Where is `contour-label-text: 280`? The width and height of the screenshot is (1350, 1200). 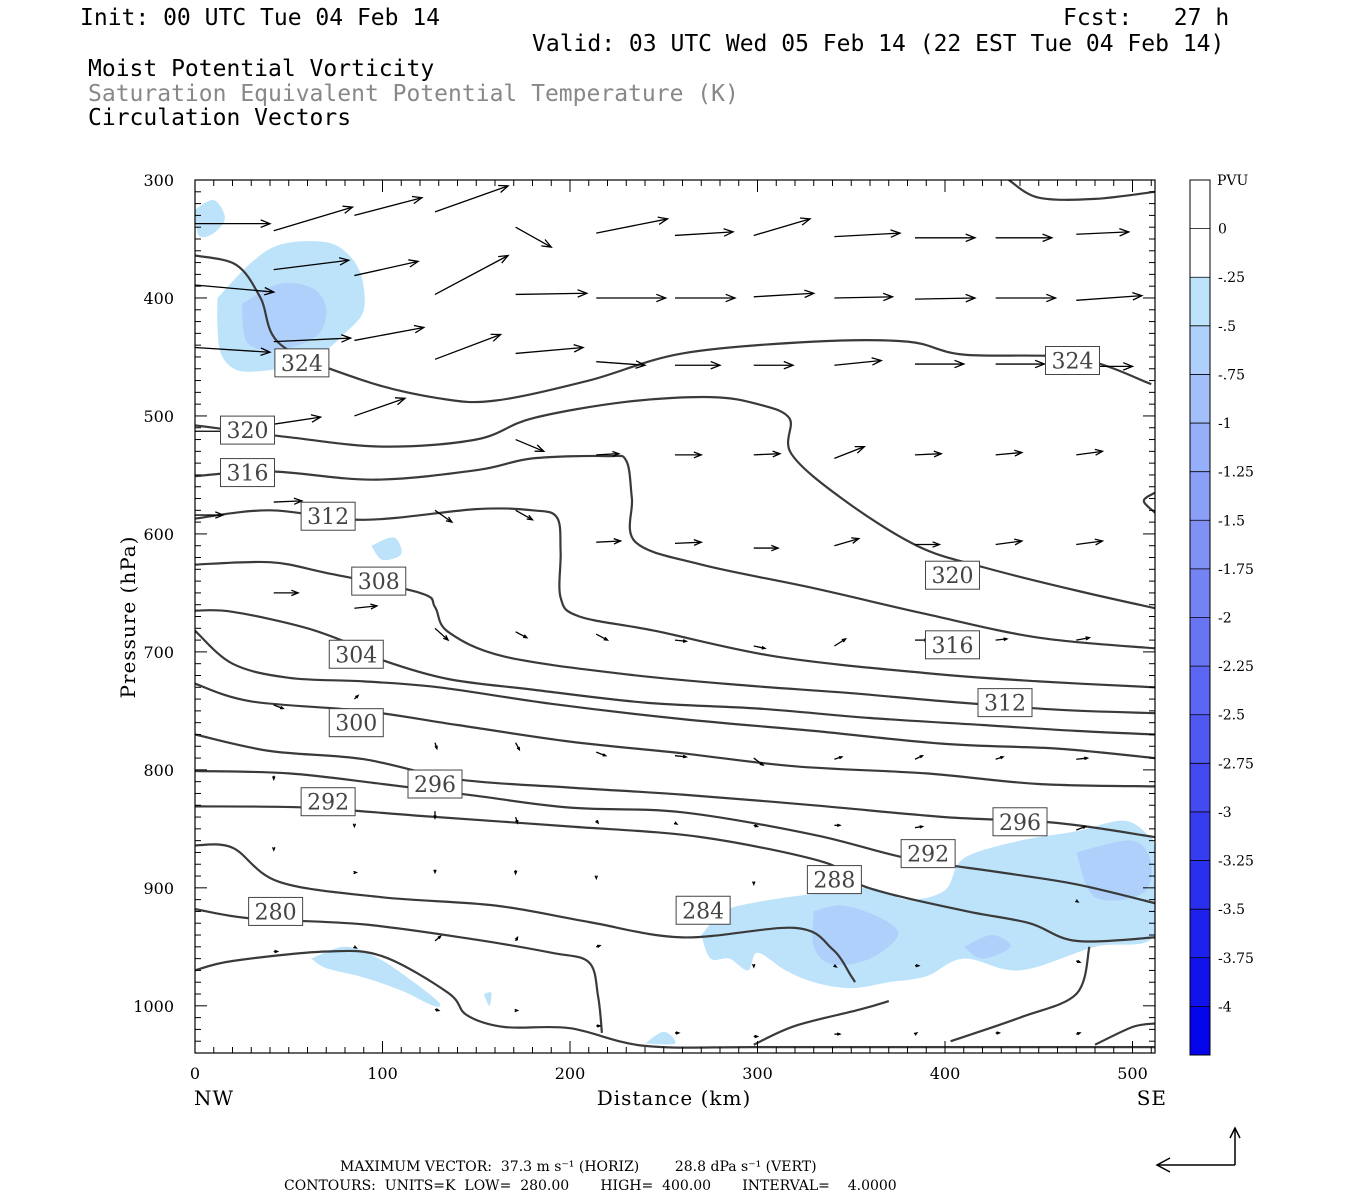
contour-label-text: 280 is located at coordinates (276, 912).